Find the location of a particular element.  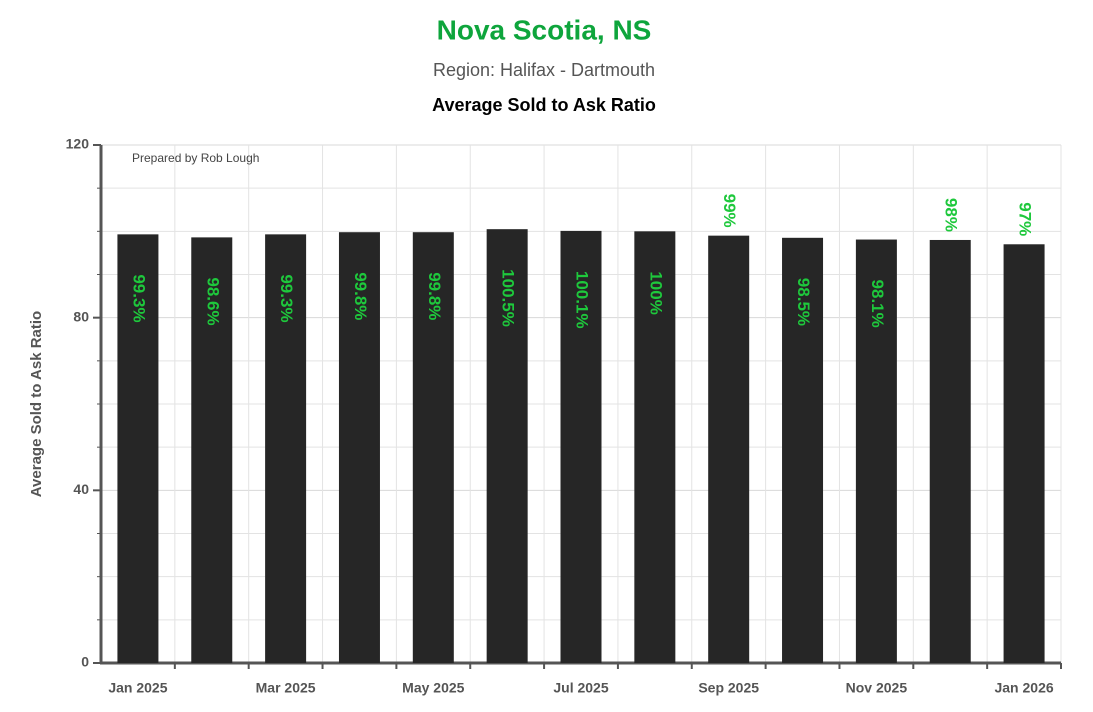

y-tick-label: 80 is located at coordinates (81, 316).